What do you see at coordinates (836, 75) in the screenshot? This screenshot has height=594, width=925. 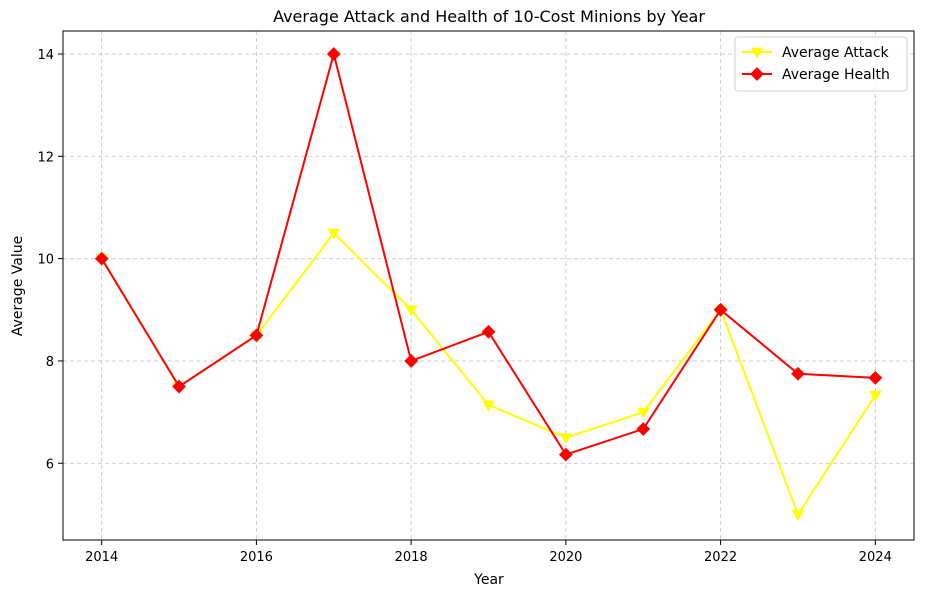 I see `legend-label-average-health: Average Health` at bounding box center [836, 75].